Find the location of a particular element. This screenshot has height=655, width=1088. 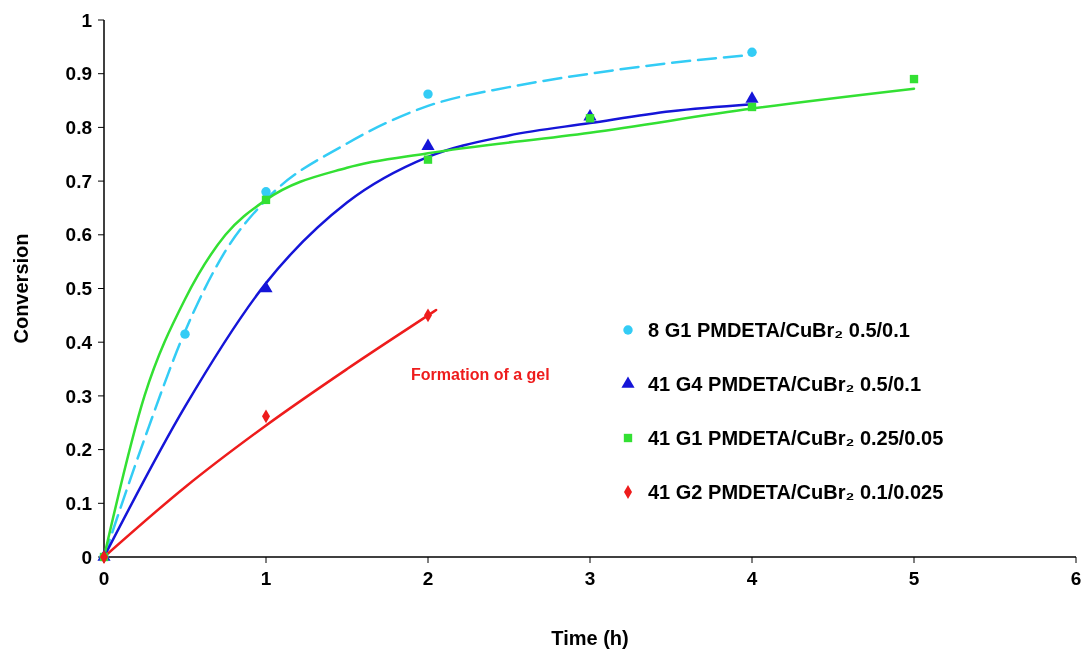

y-tick-label: 1 is located at coordinates (87, 20).